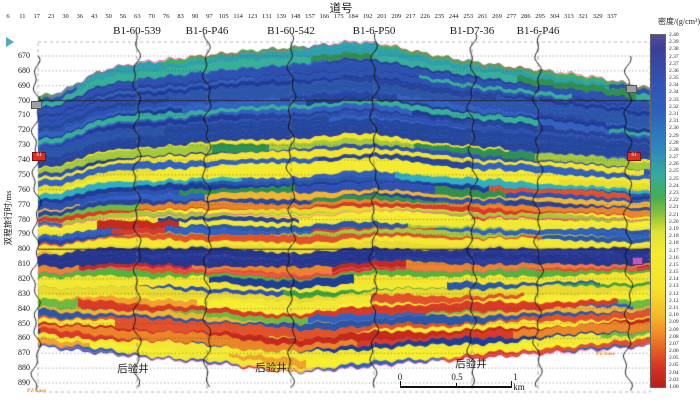  I want to click on scale-bar-label: 0, so click(400, 377).